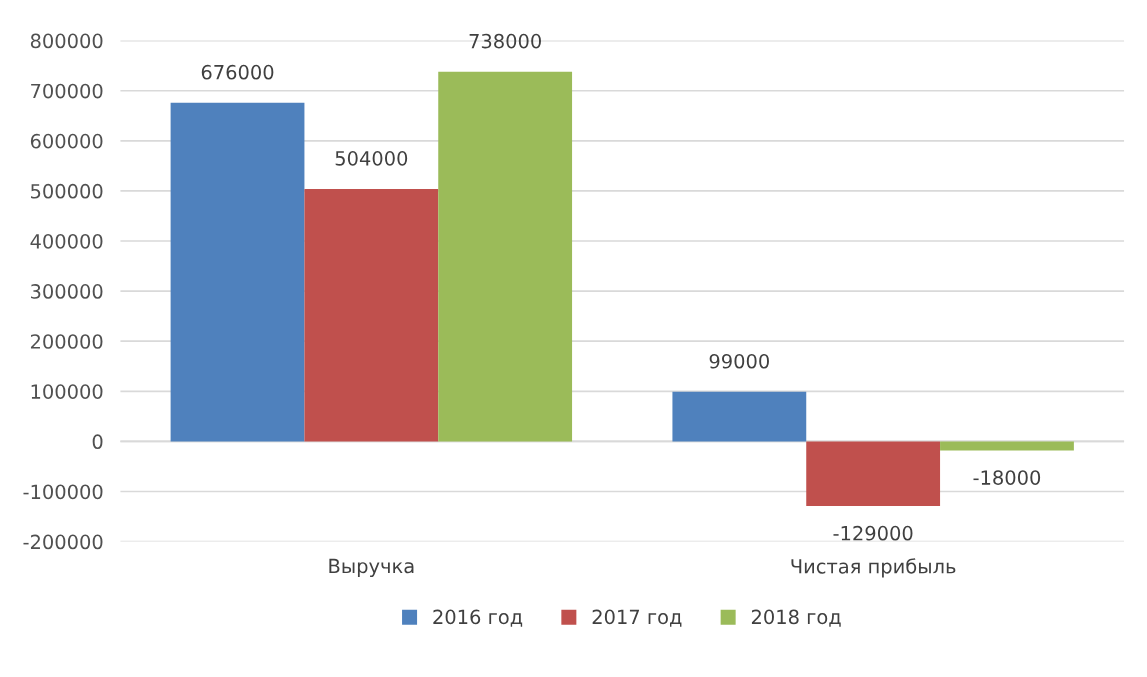  Describe the element at coordinates (478, 618) in the screenshot. I see `legend-label: 2016 год` at that location.